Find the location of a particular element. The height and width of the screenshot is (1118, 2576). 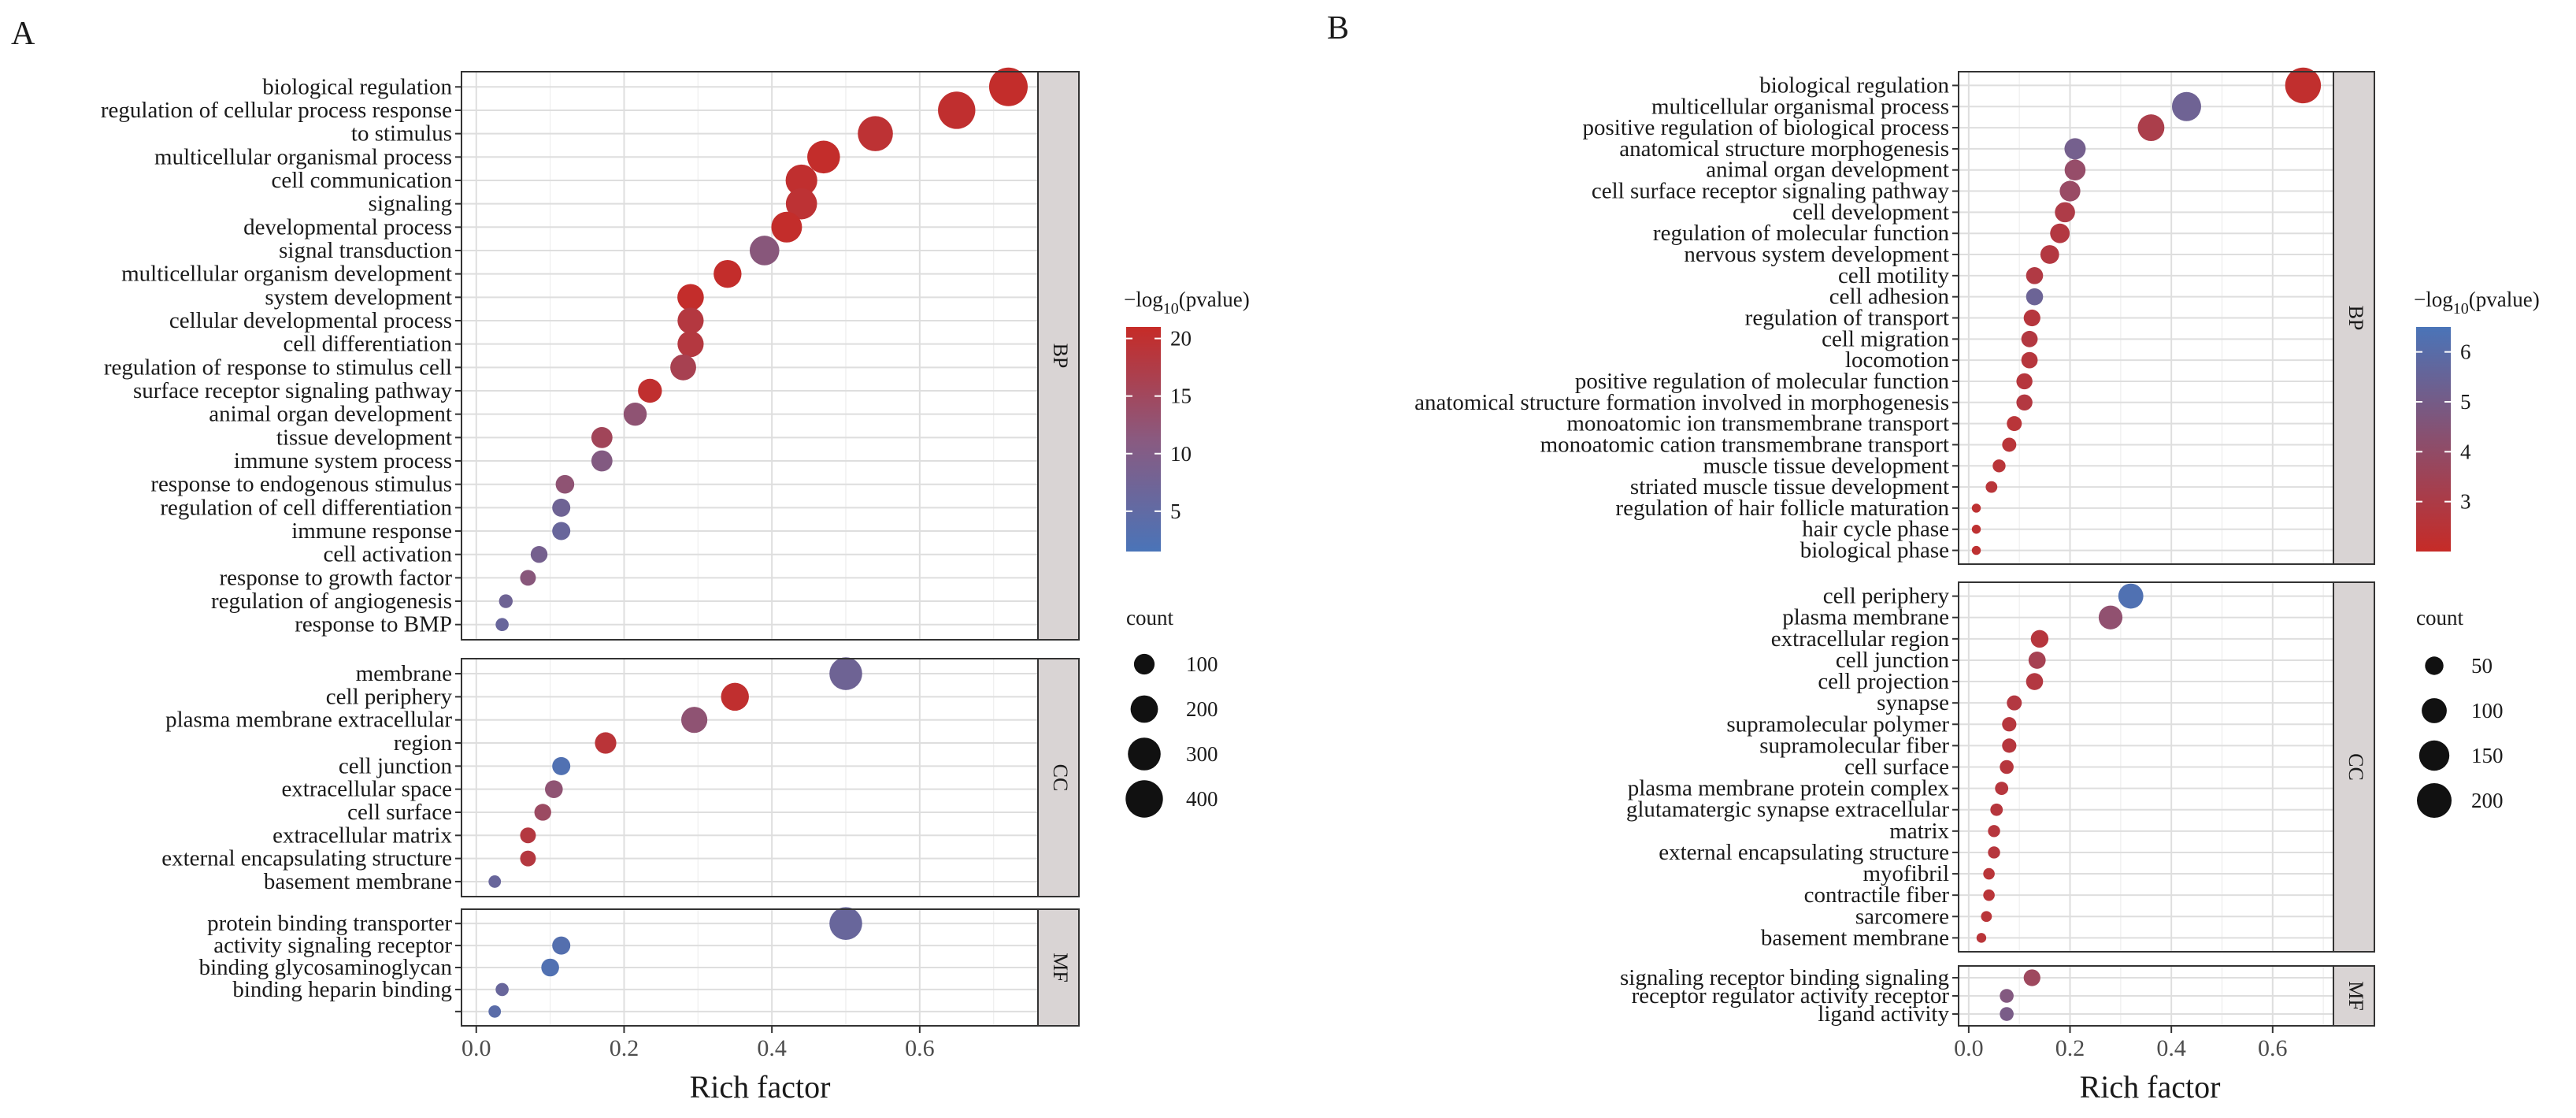

facet-strip-label: CC is located at coordinates (2355, 767).